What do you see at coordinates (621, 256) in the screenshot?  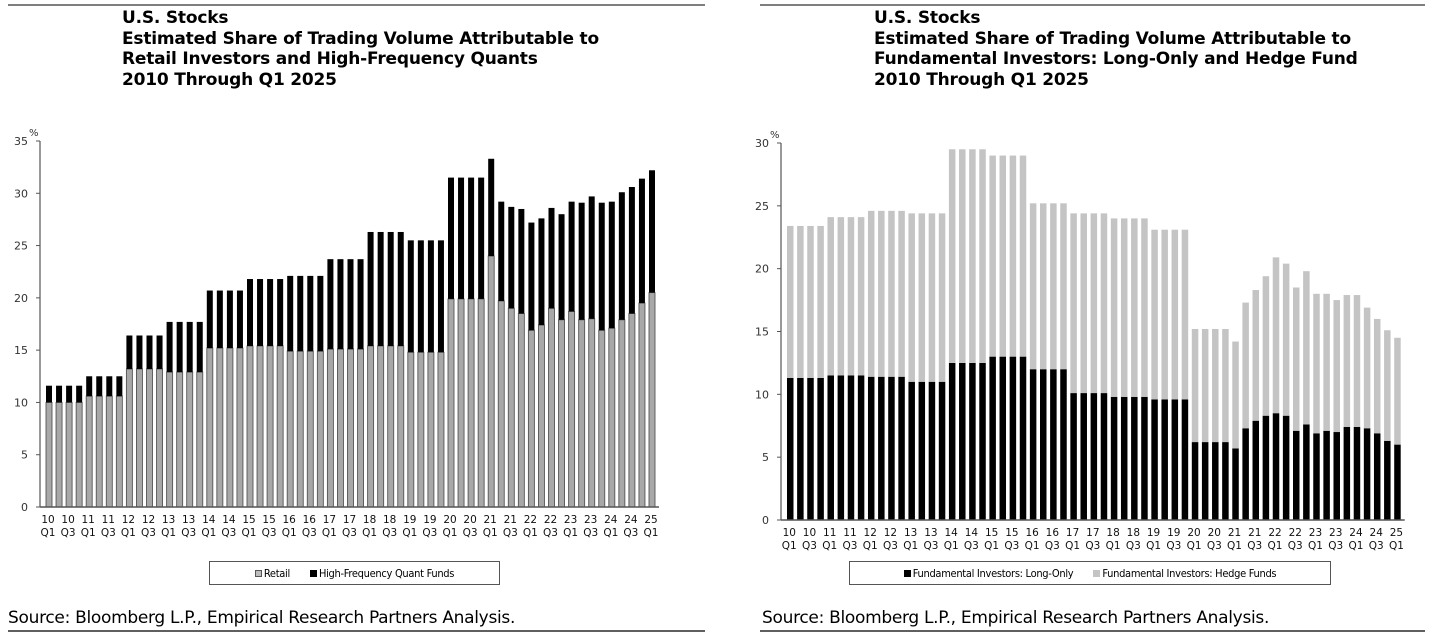 I see `bar-high-frequency-quant-funds-2024Q2` at bounding box center [621, 256].